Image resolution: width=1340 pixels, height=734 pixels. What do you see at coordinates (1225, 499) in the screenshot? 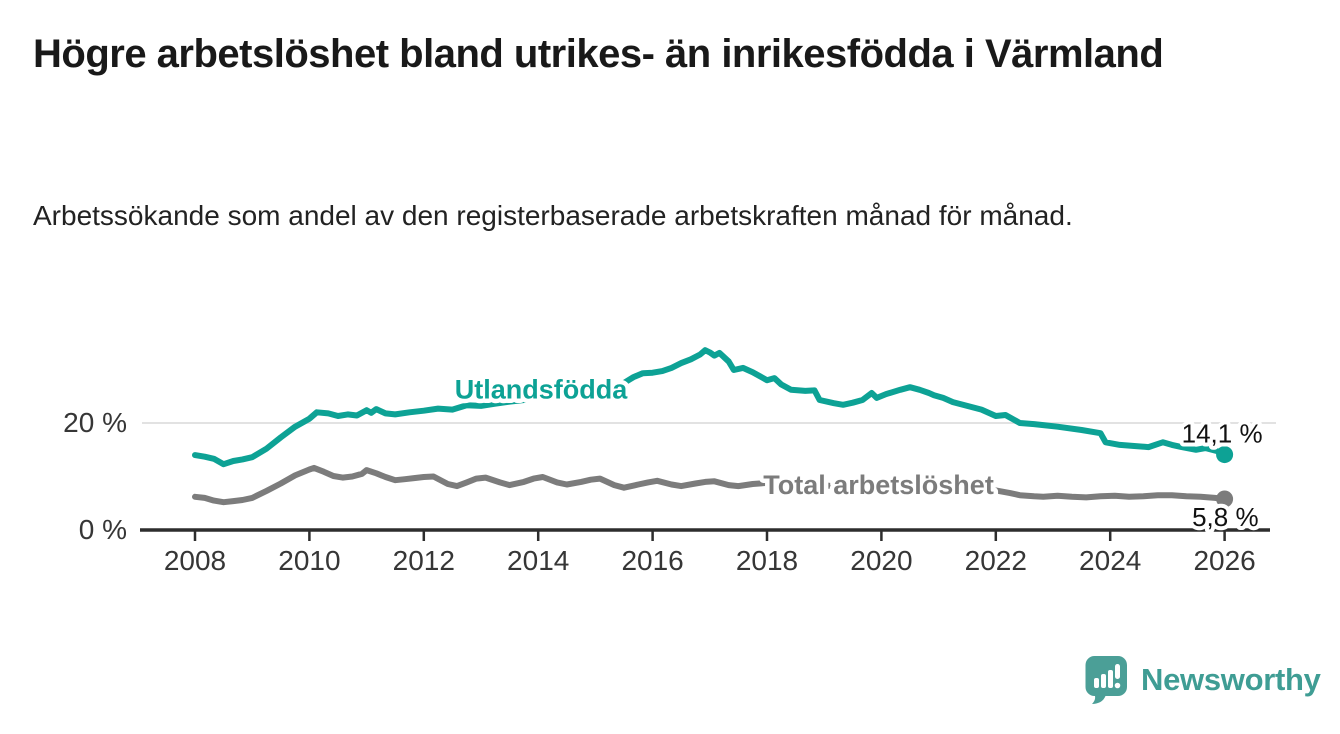
I see `series-end-dot-total-arbetsloshet` at bounding box center [1225, 499].